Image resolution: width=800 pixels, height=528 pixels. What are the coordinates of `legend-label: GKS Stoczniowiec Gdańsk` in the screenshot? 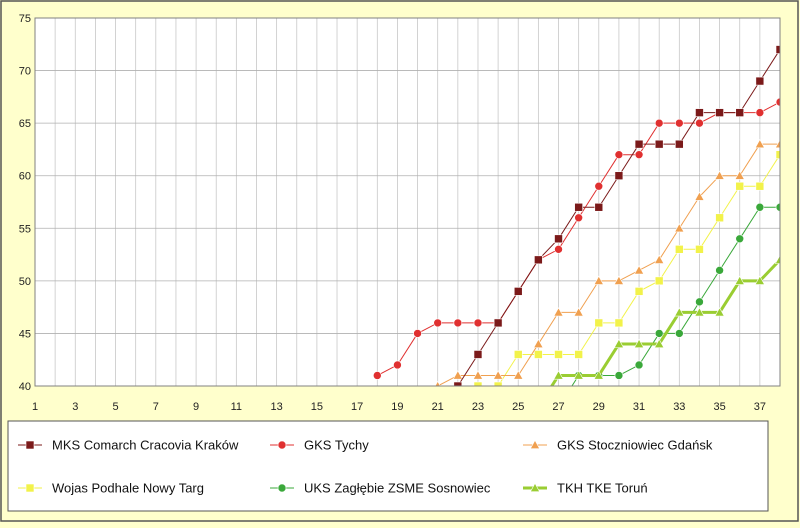 It's located at (635, 445).